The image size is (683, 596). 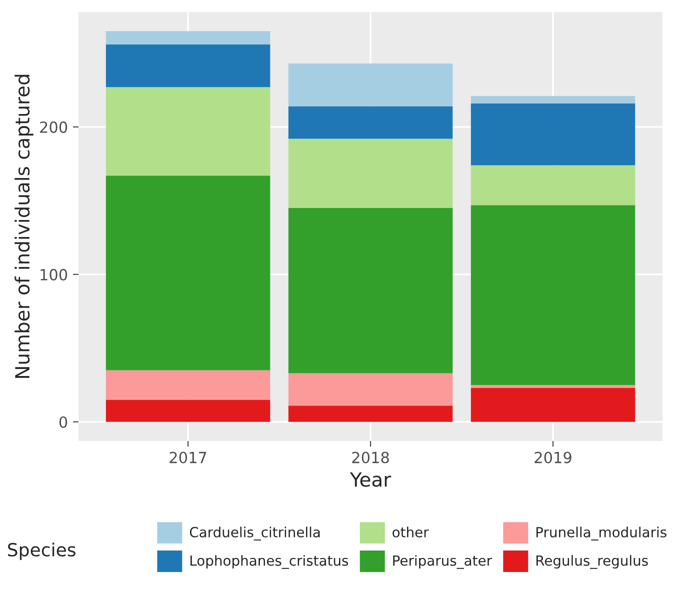 What do you see at coordinates (601, 533) in the screenshot?
I see `legend-label: Prunella_modularis` at bounding box center [601, 533].